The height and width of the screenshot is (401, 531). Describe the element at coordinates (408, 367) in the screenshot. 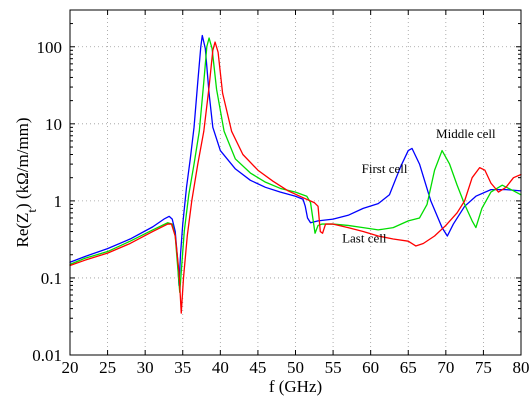

I see `x-tick-label: 65` at that location.